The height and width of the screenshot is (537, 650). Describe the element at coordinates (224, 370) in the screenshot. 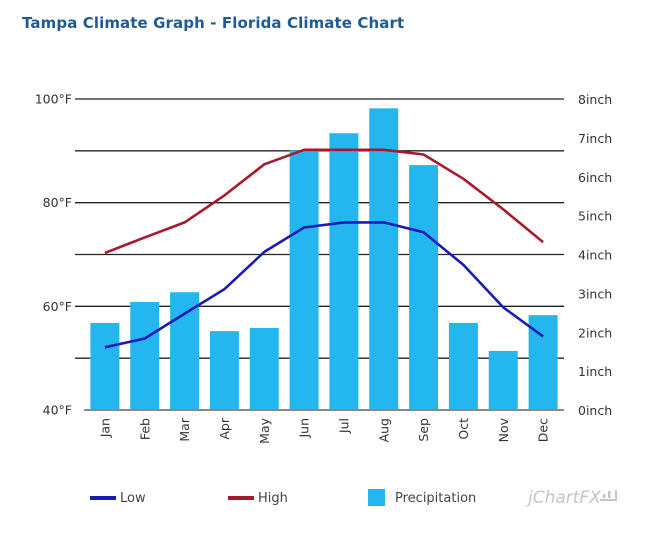

I see `precipitation-bar-apr` at that location.